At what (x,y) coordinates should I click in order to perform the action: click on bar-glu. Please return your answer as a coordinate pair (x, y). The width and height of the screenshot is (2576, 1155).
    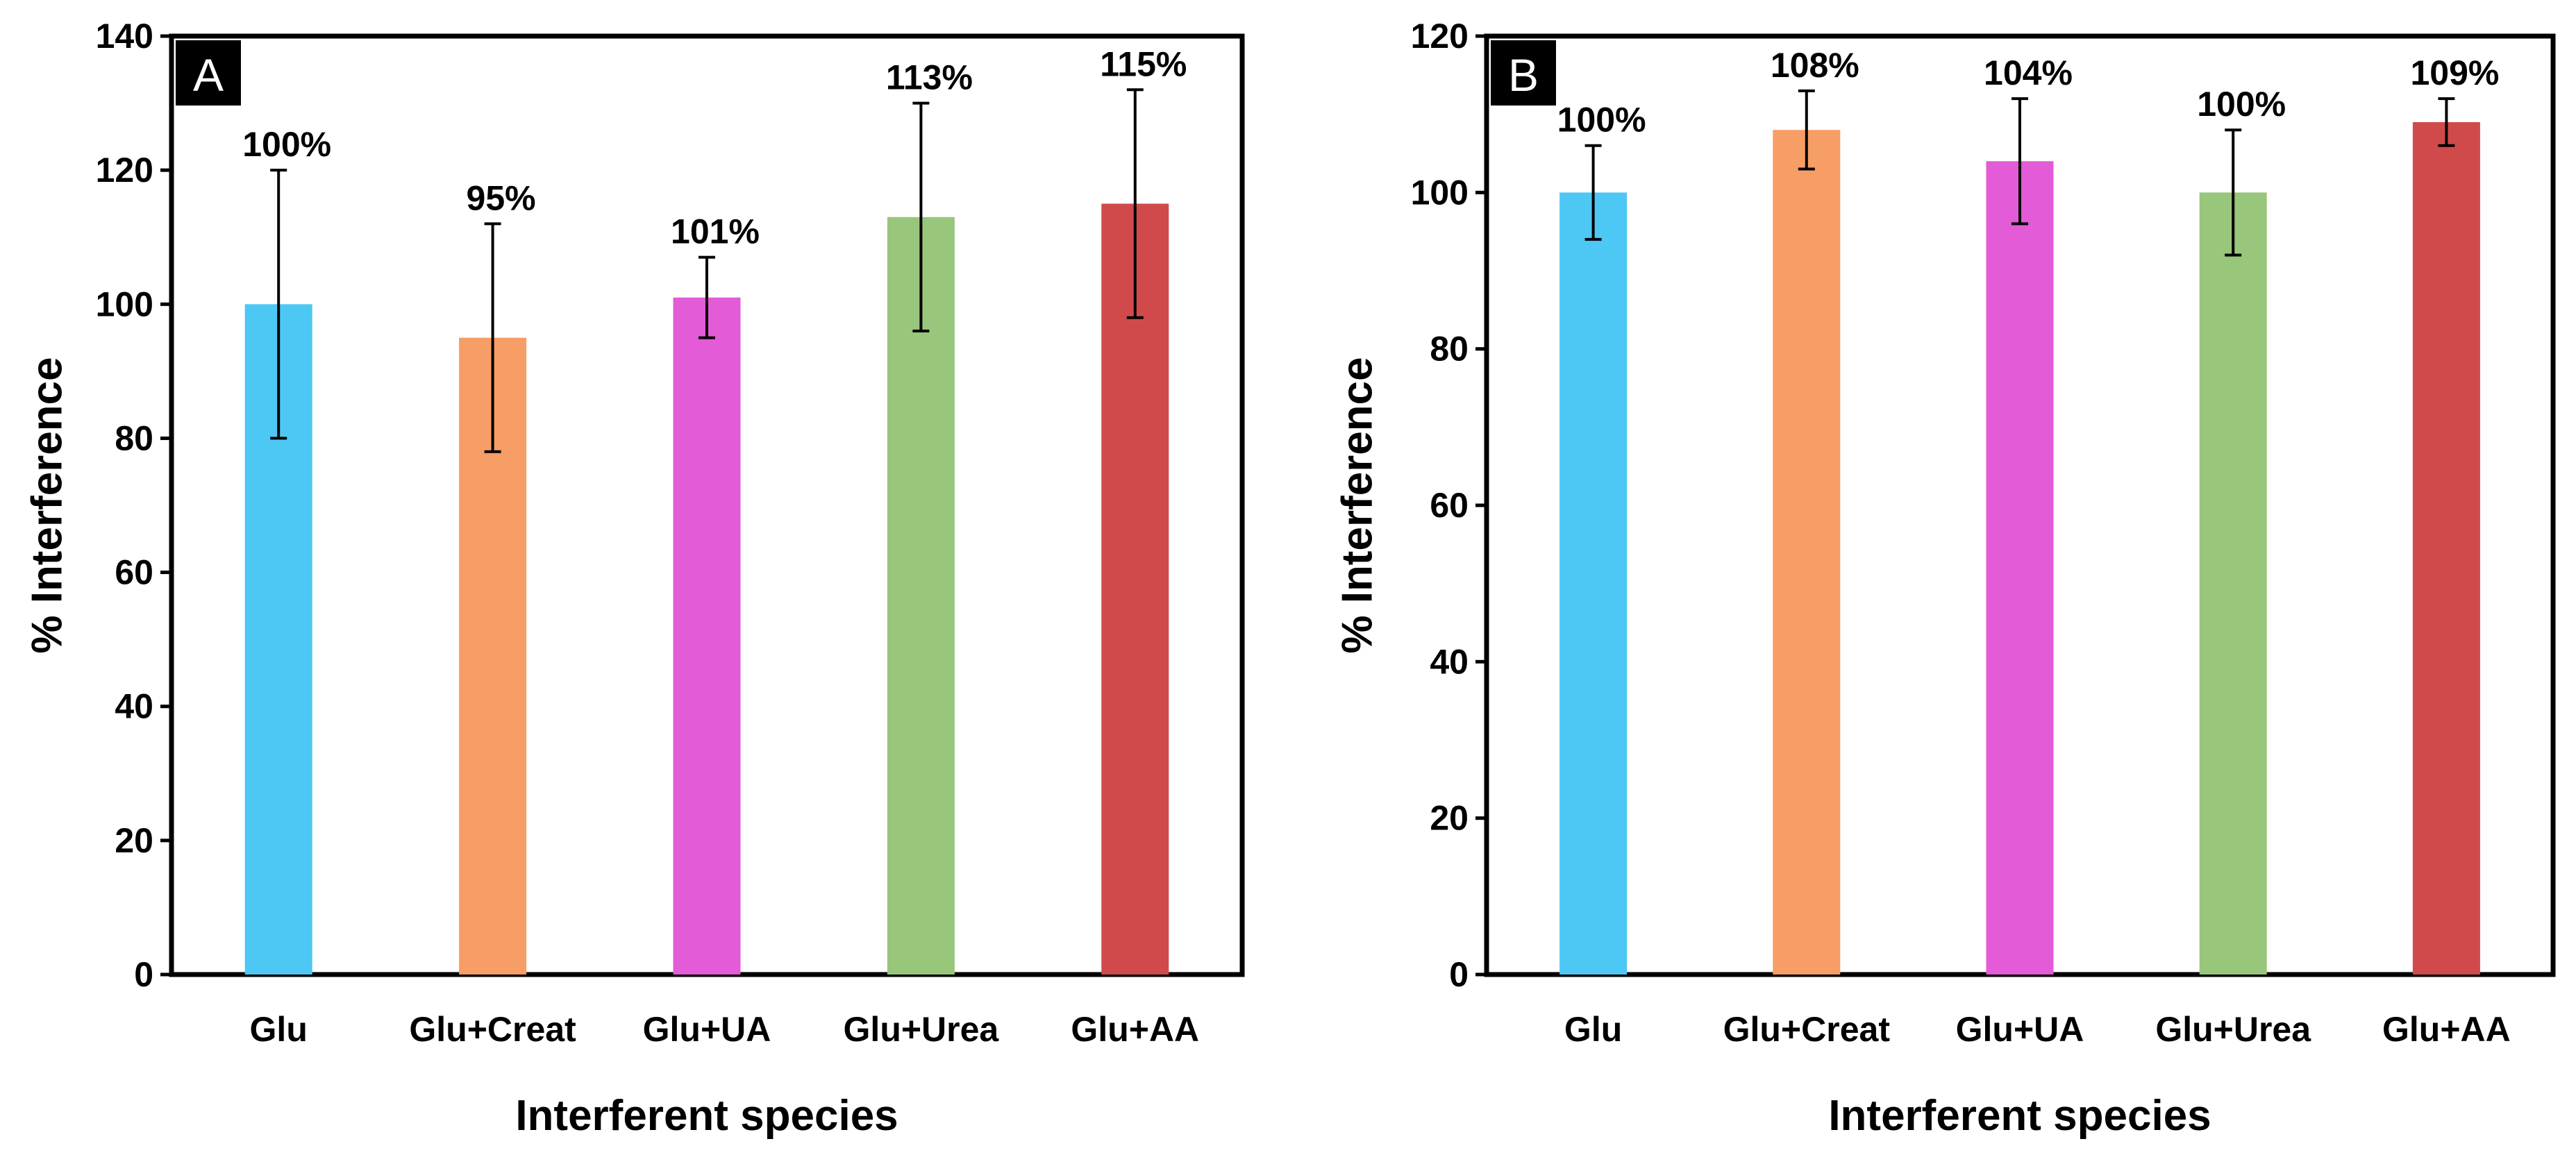
    Looking at the image, I should click on (1593, 583).